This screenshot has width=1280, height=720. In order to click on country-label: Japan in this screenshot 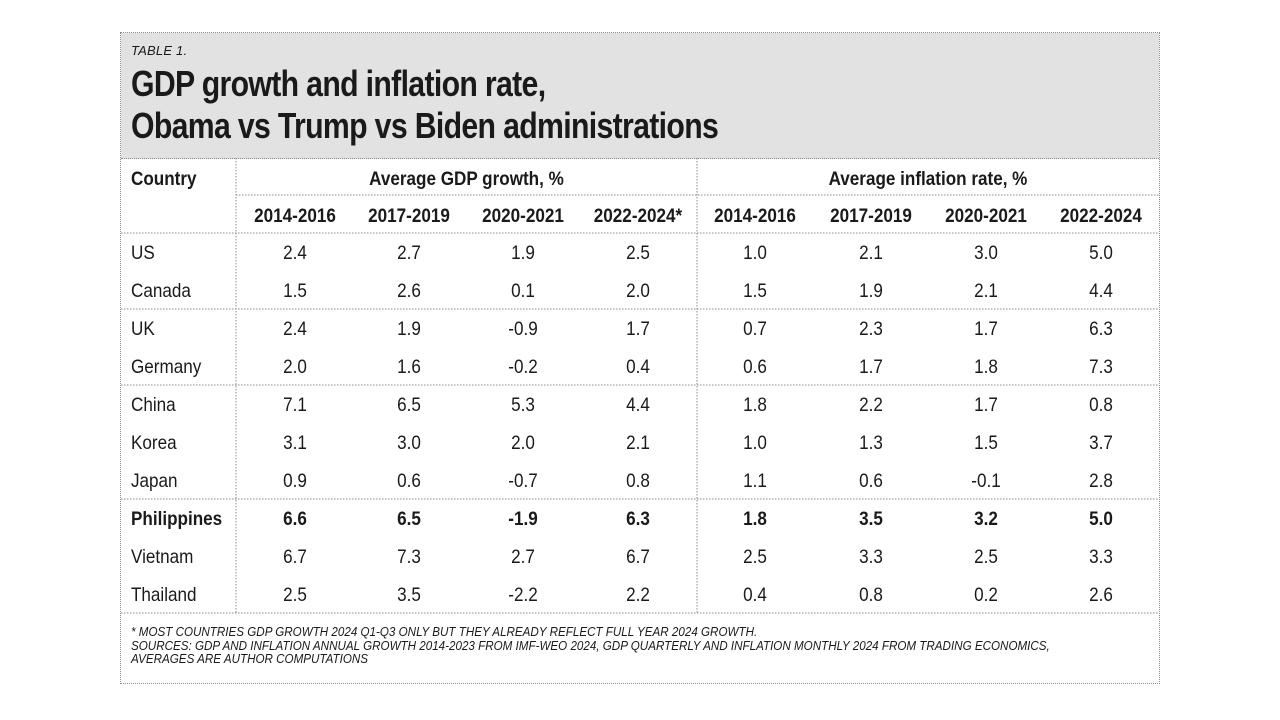, I will do `click(154, 480)`.